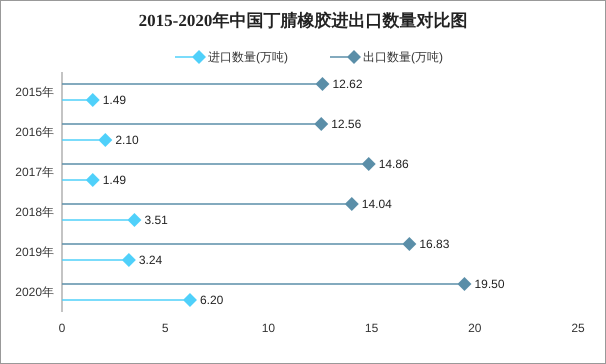  What do you see at coordinates (269, 328) in the screenshot?
I see `x-tick-label: 10` at bounding box center [269, 328].